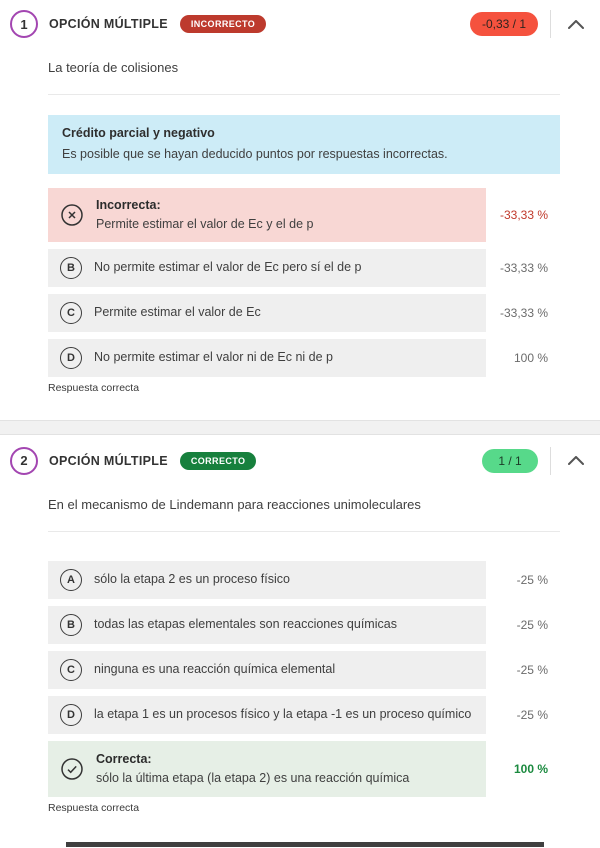 The width and height of the screenshot is (600, 848). Describe the element at coordinates (305, 844) in the screenshot. I see `next-card-edge-bar` at that location.